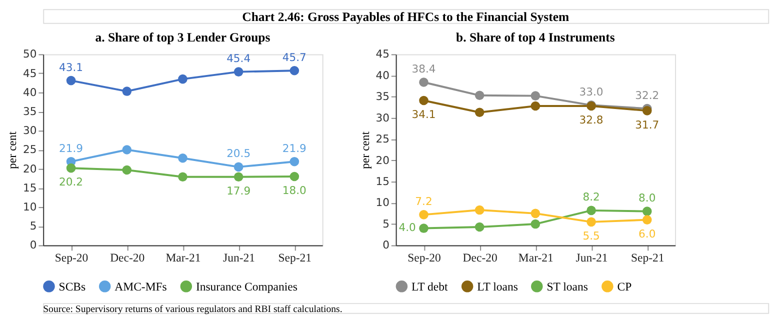 The width and height of the screenshot is (774, 321). Describe the element at coordinates (424, 115) in the screenshot. I see `data-label: 34.1` at that location.